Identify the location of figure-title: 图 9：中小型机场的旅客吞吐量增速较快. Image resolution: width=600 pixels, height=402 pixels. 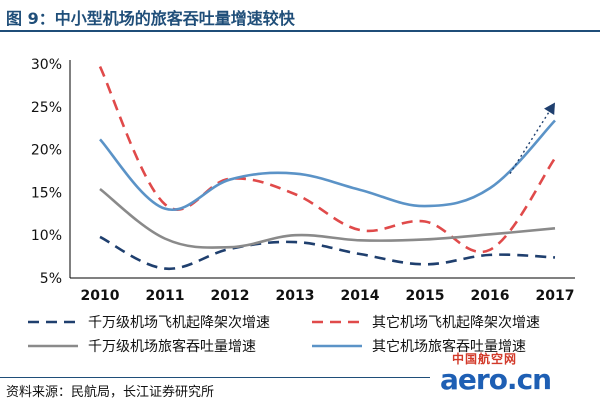
(150, 18).